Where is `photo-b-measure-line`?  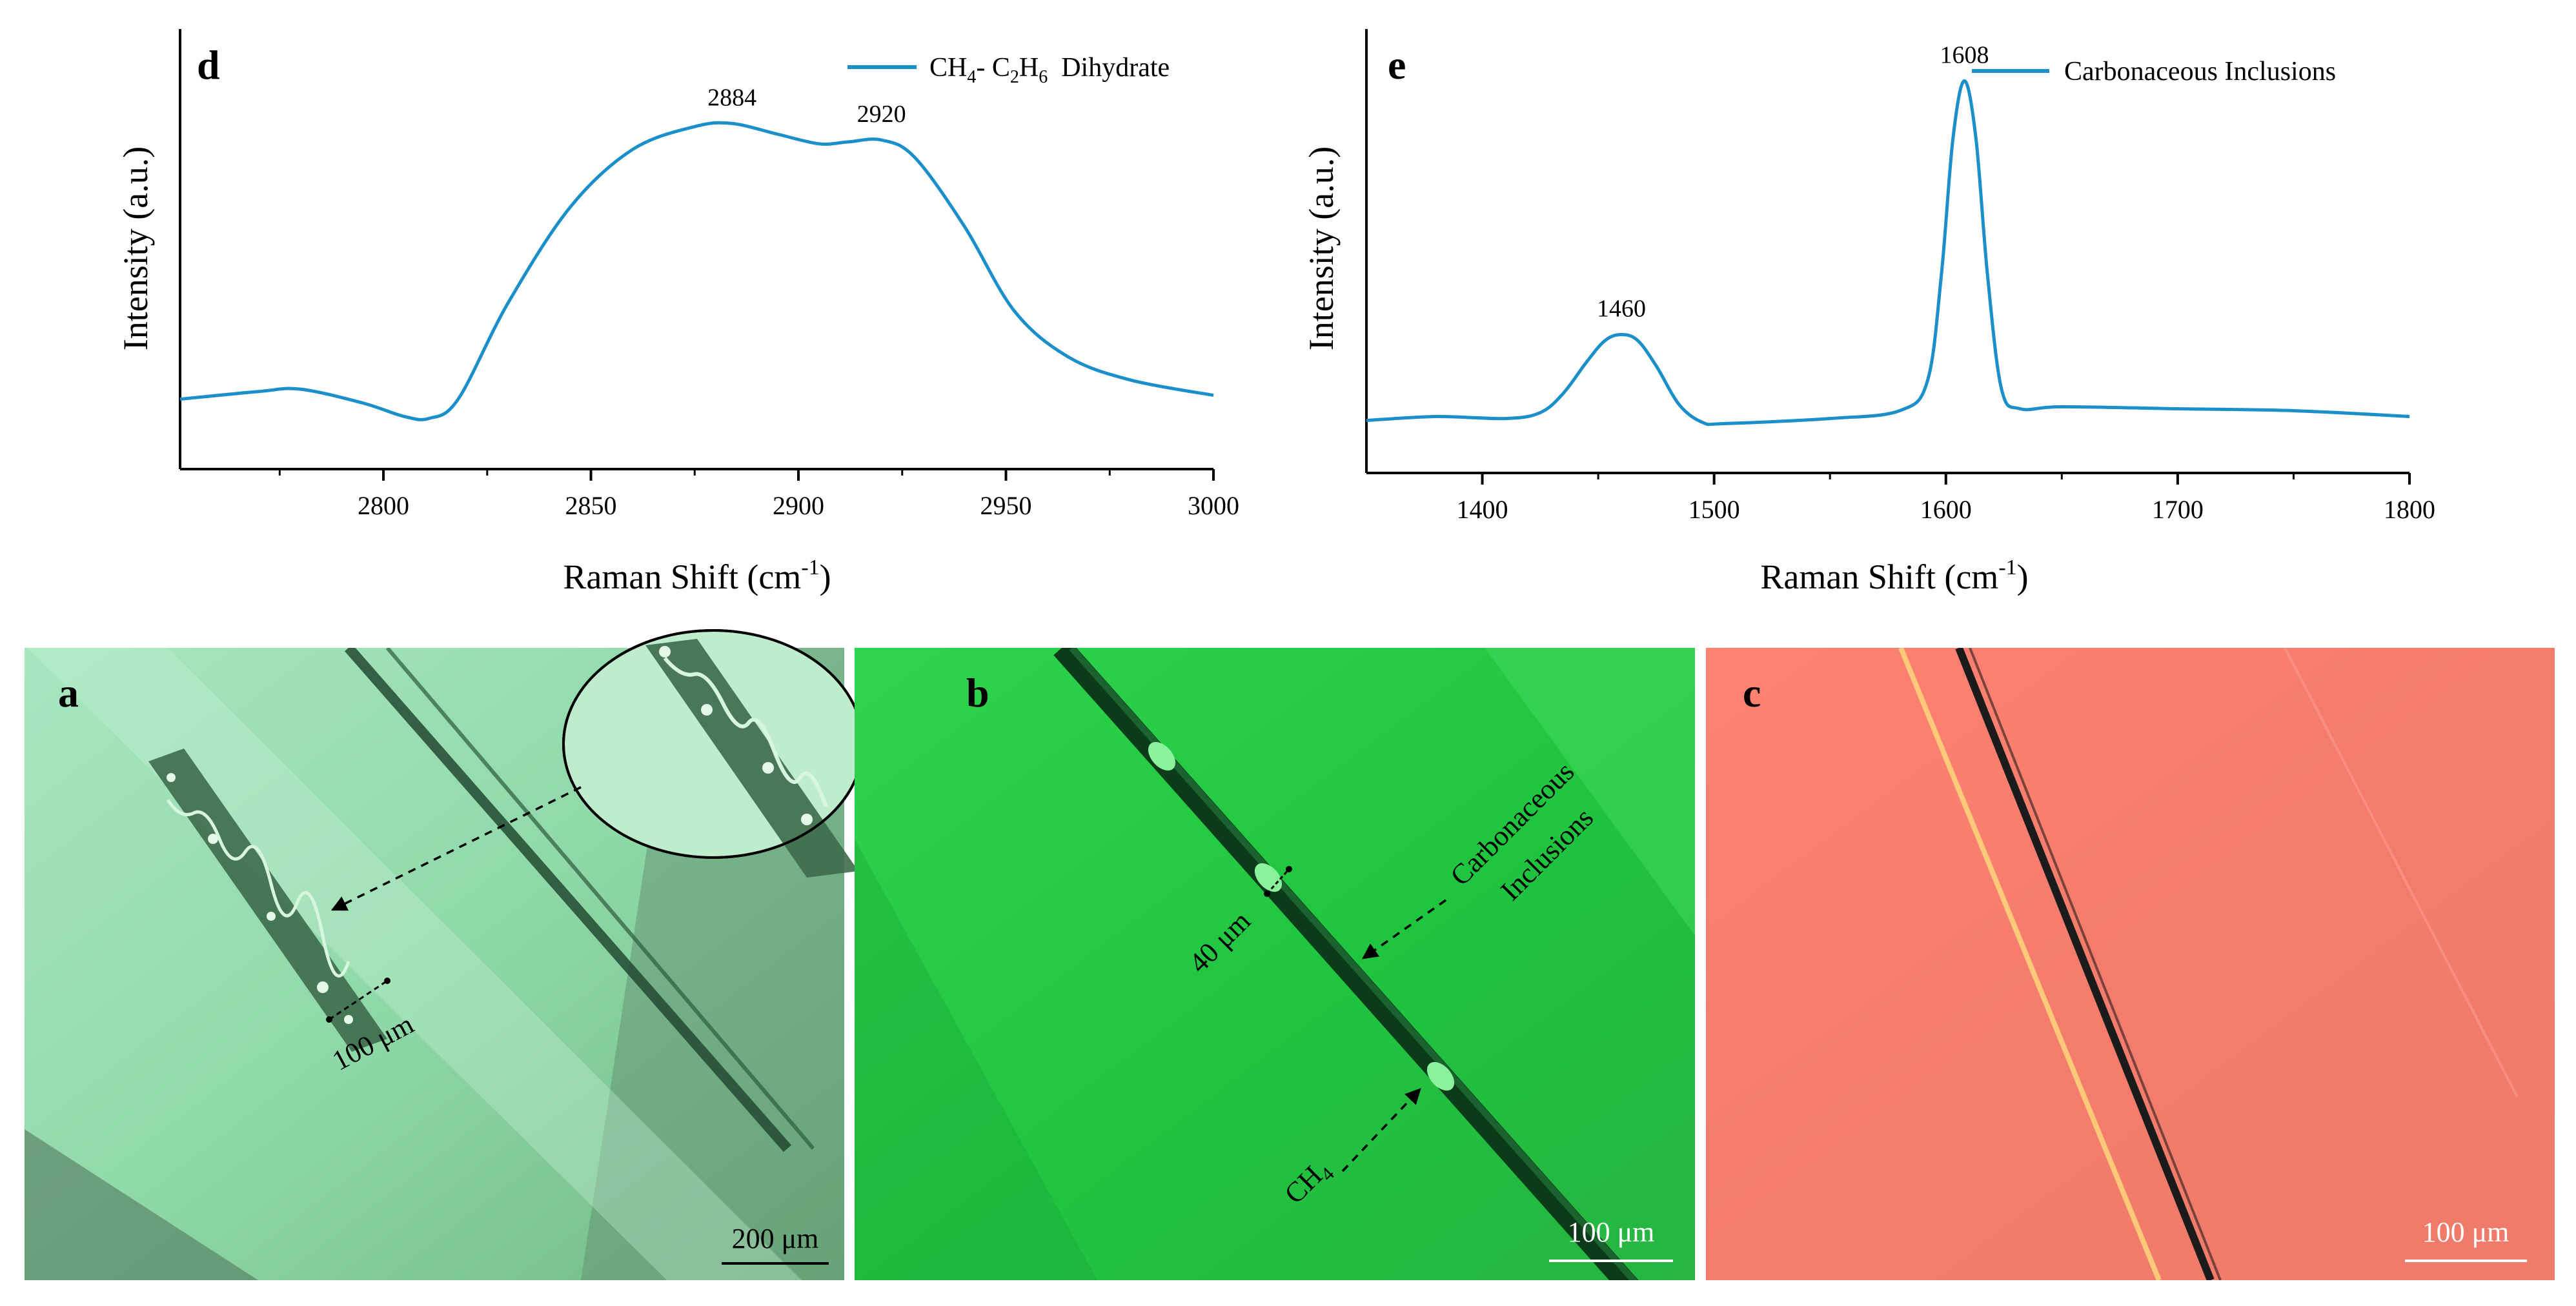
photo-b-measure-line is located at coordinates (1278, 881).